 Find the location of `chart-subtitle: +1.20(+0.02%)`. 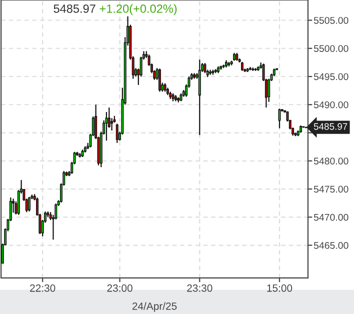

chart-subtitle: +1.20(+0.02%) is located at coordinates (138, 10).